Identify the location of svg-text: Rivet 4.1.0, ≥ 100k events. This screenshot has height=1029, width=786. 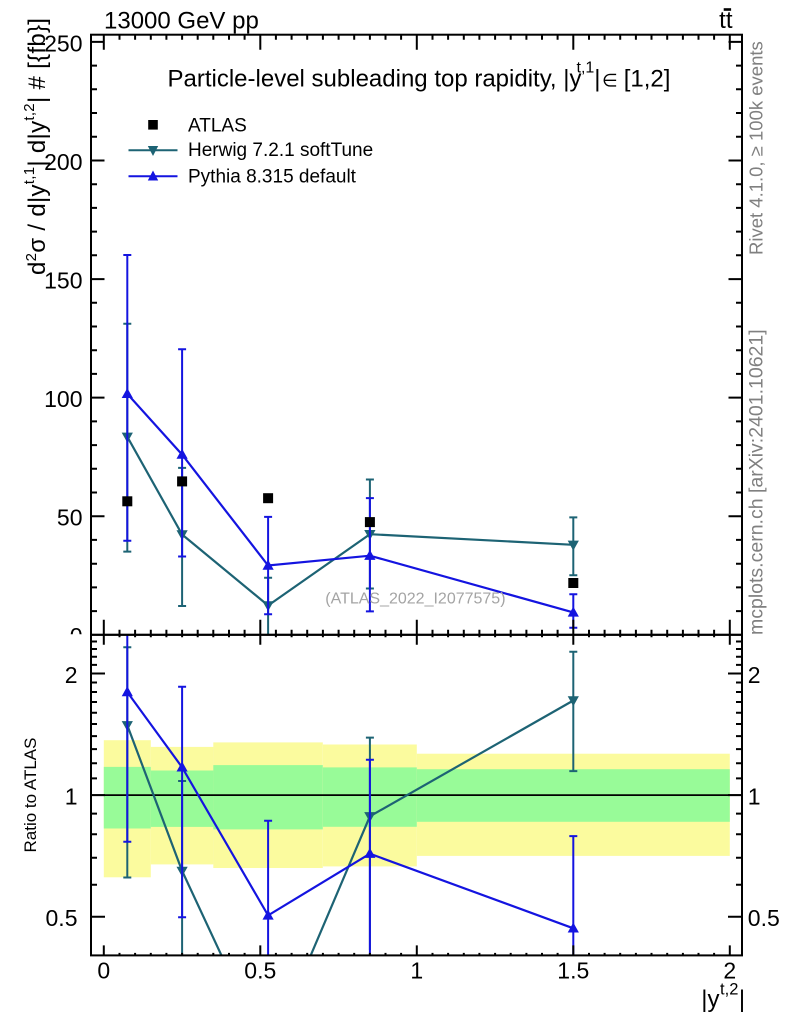
(756, 148).